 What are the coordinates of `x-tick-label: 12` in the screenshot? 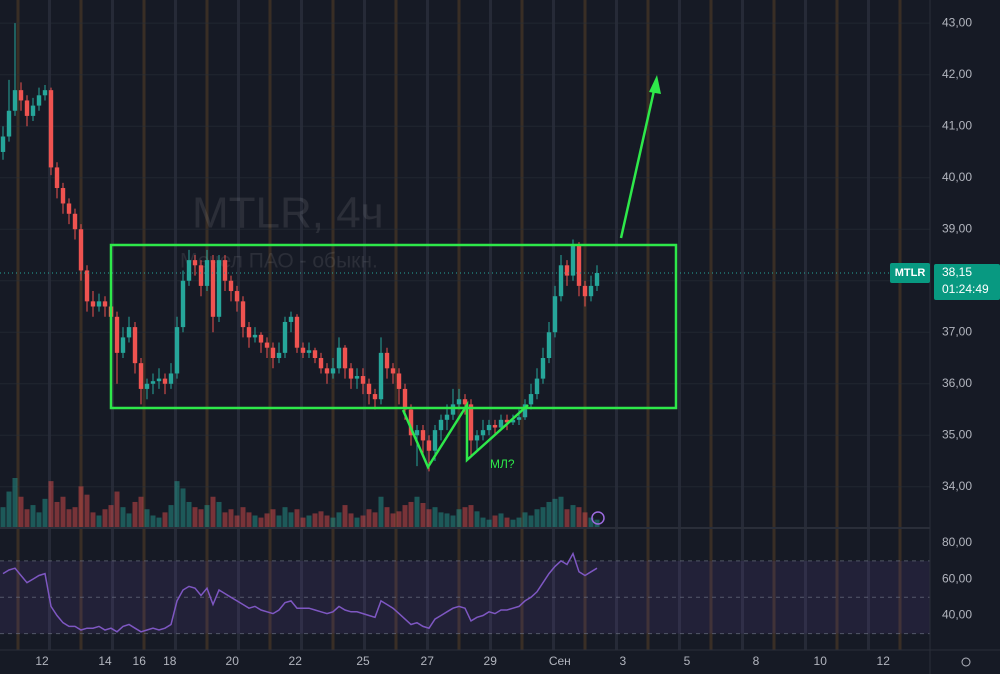 It's located at (42, 661).